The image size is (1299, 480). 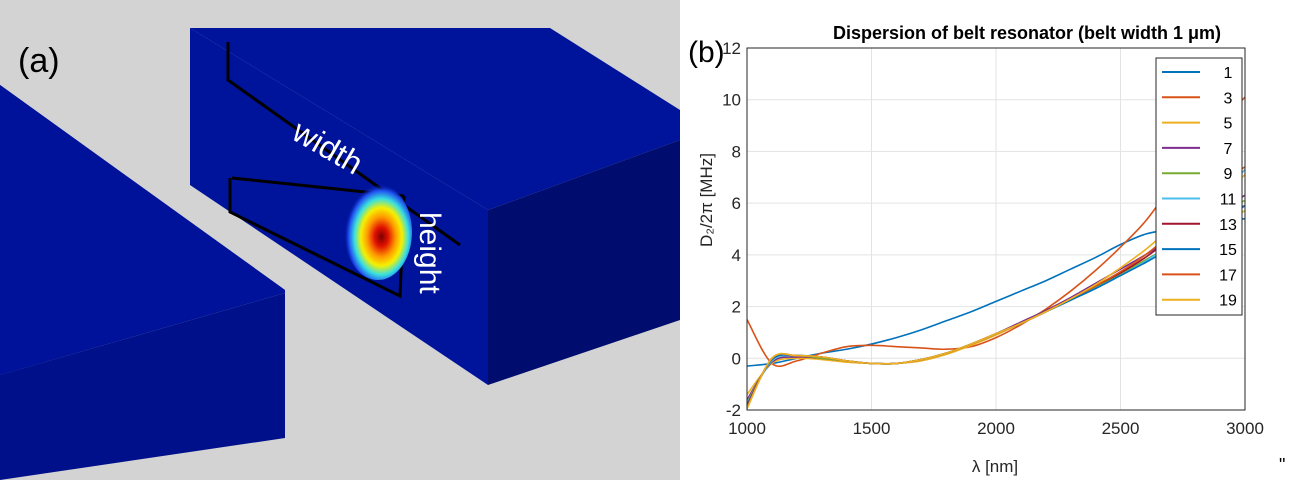 I want to click on panel-a-label: (a), so click(x=39, y=61).